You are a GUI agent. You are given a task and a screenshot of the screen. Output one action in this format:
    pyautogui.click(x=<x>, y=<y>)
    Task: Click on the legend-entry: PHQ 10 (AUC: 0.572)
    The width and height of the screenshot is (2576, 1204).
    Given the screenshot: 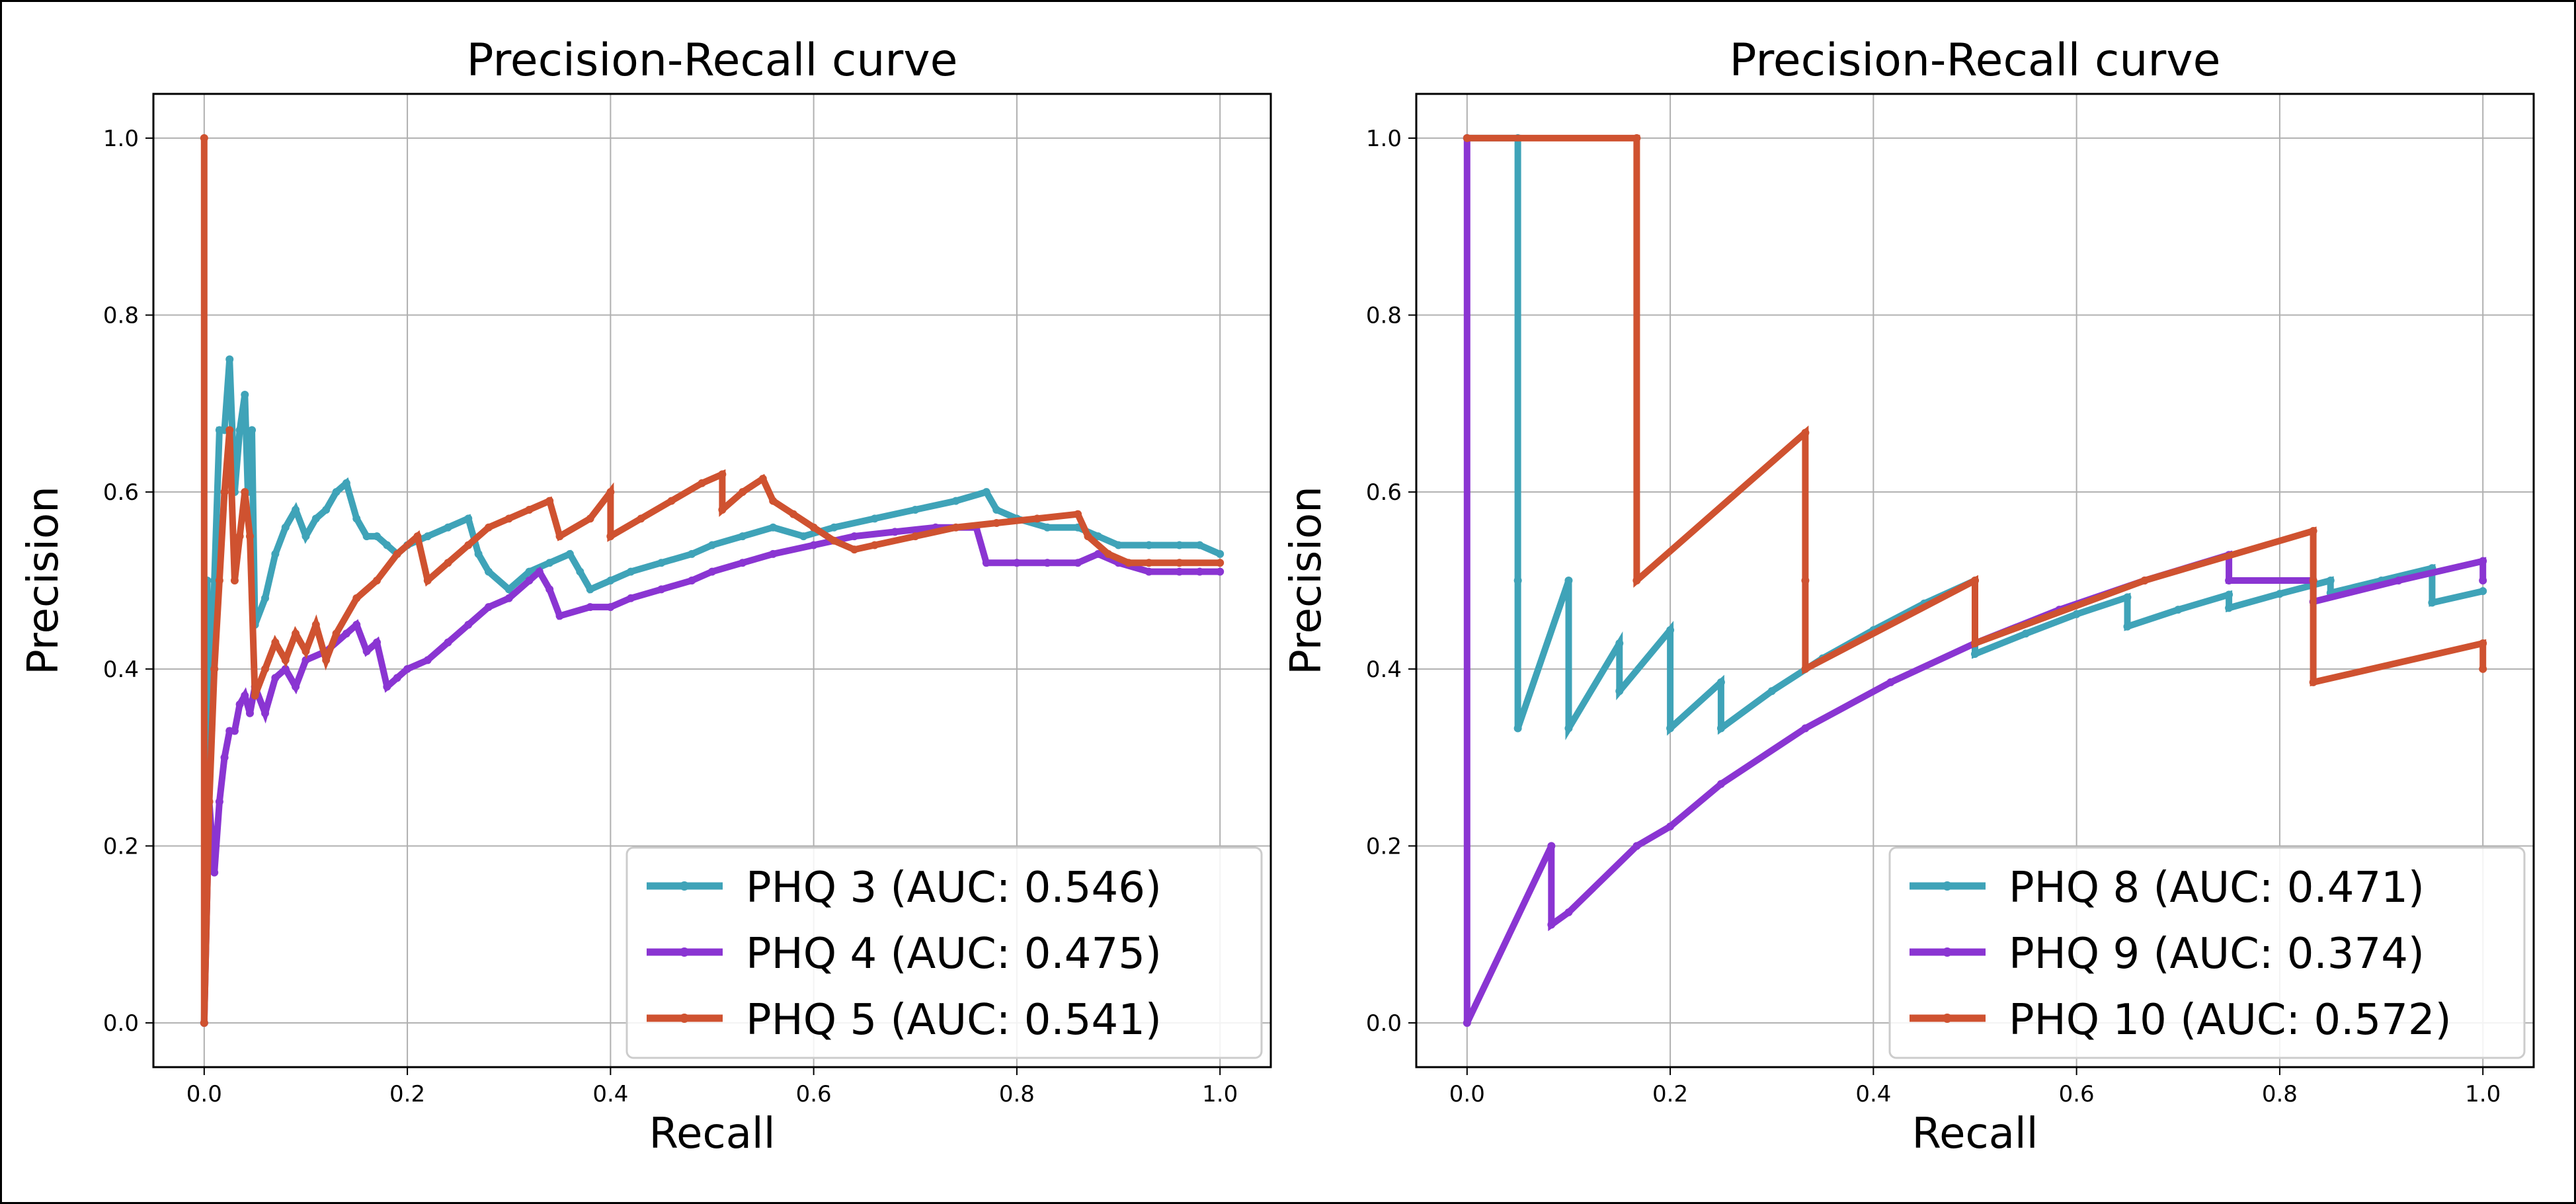 What is the action you would take?
    pyautogui.click(x=2230, y=1021)
    